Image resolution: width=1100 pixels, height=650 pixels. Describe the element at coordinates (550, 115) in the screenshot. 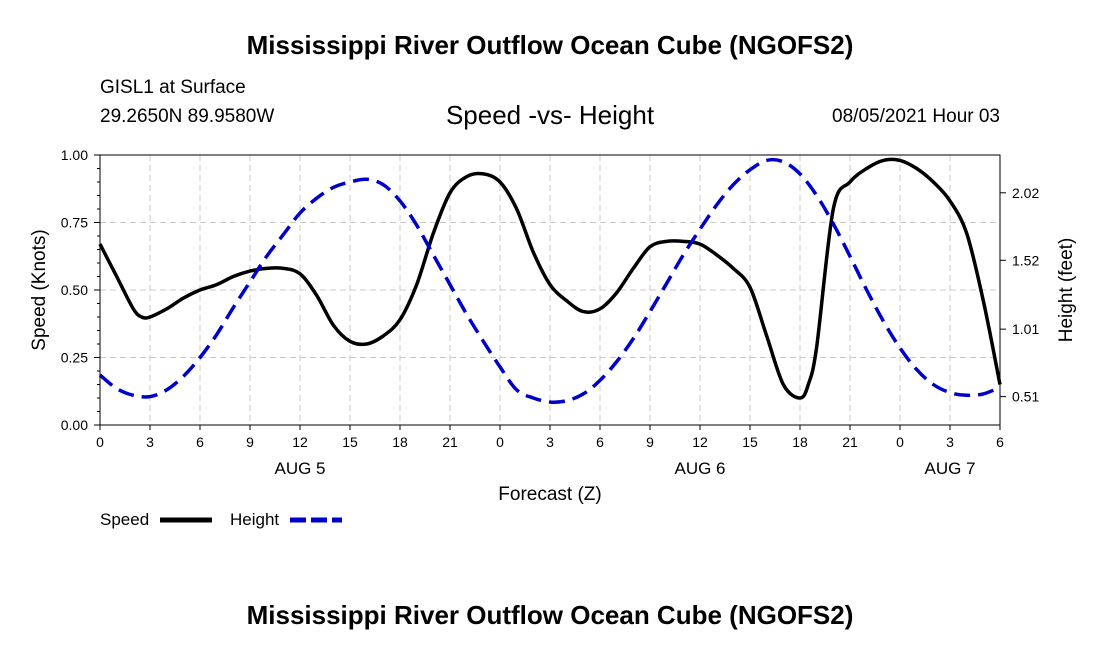

I see `chart-subtitle: Speed -vs- Height` at that location.